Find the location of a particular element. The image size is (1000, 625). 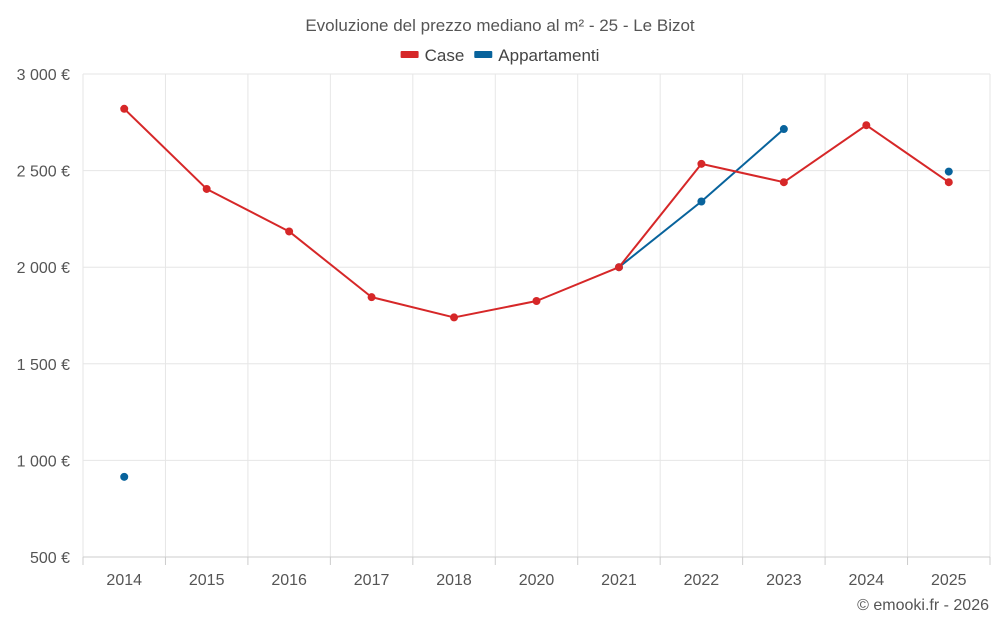

legend-item-case: Case is located at coordinates (432, 55).